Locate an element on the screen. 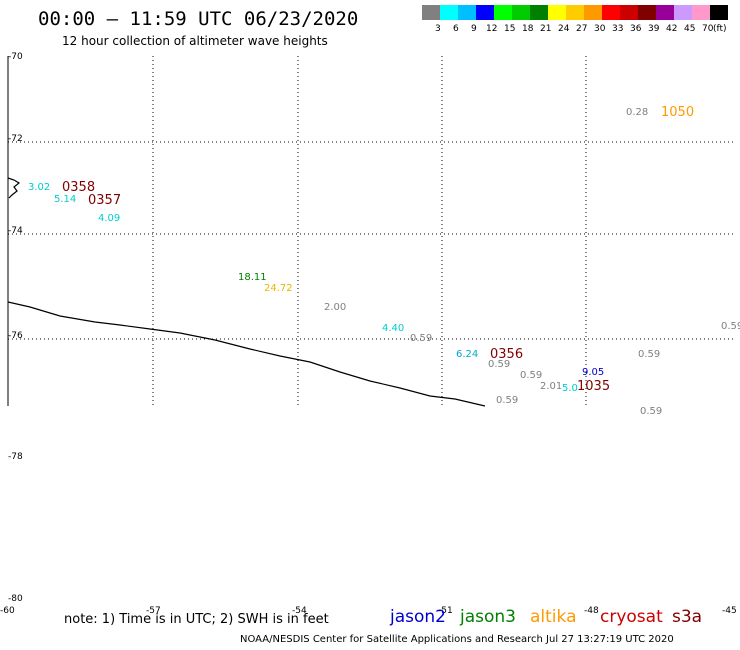 The height and width of the screenshot is (650, 740). legend-label: 3 is located at coordinates (438, 29).